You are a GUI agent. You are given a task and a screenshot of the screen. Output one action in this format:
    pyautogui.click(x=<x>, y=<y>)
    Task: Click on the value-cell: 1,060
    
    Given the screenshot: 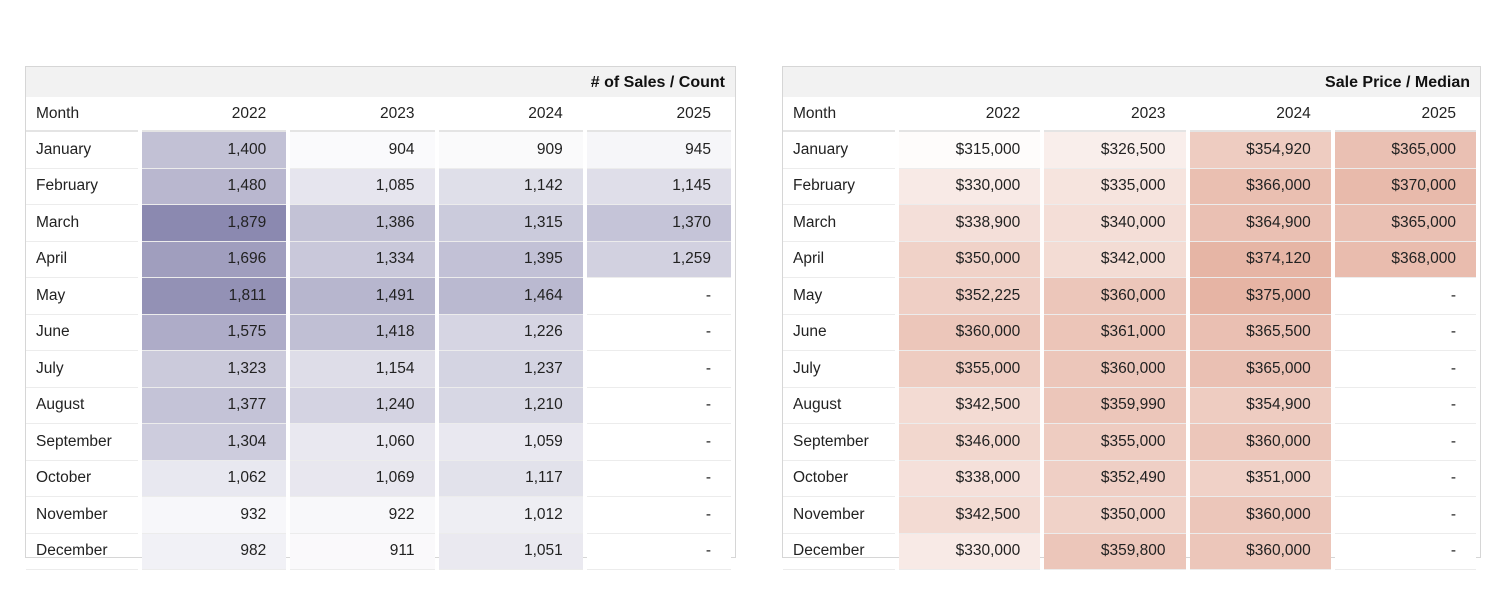 What is the action you would take?
    pyautogui.click(x=362, y=442)
    